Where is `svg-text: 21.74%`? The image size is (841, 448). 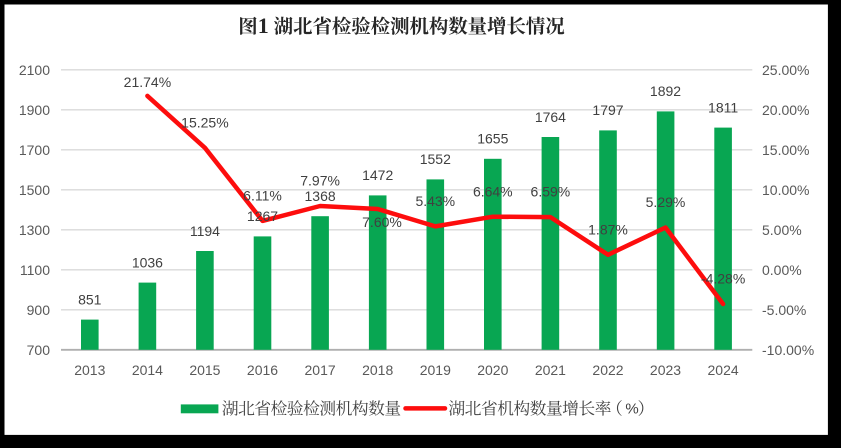 svg-text: 21.74% is located at coordinates (147, 82).